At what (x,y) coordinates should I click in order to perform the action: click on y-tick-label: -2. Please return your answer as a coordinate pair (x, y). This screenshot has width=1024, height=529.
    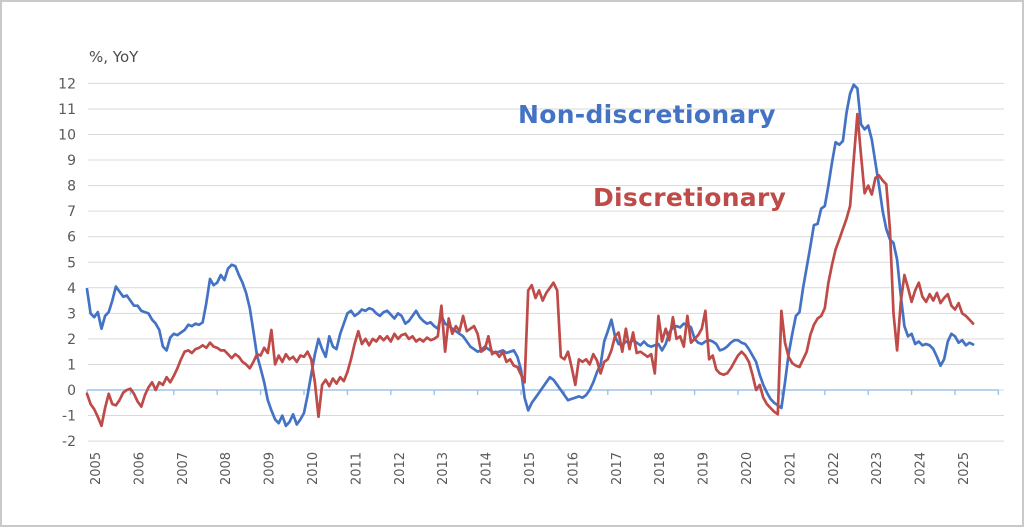
    Looking at the image, I should click on (69, 442).